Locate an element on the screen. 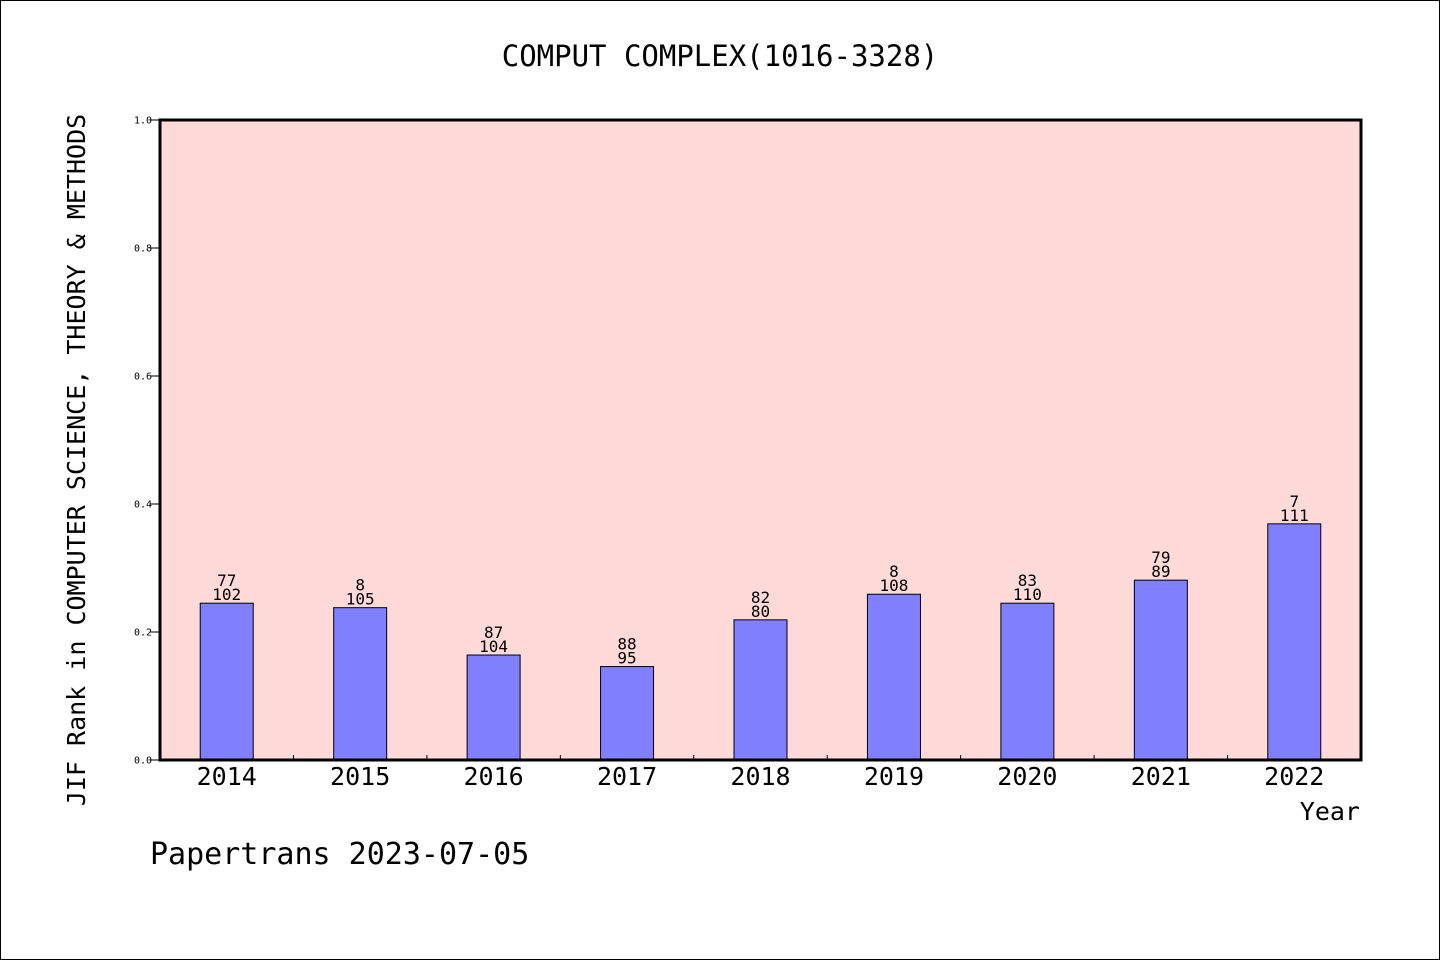 The height and width of the screenshot is (960, 1440). bar-label-bottom: 80 is located at coordinates (760, 611).